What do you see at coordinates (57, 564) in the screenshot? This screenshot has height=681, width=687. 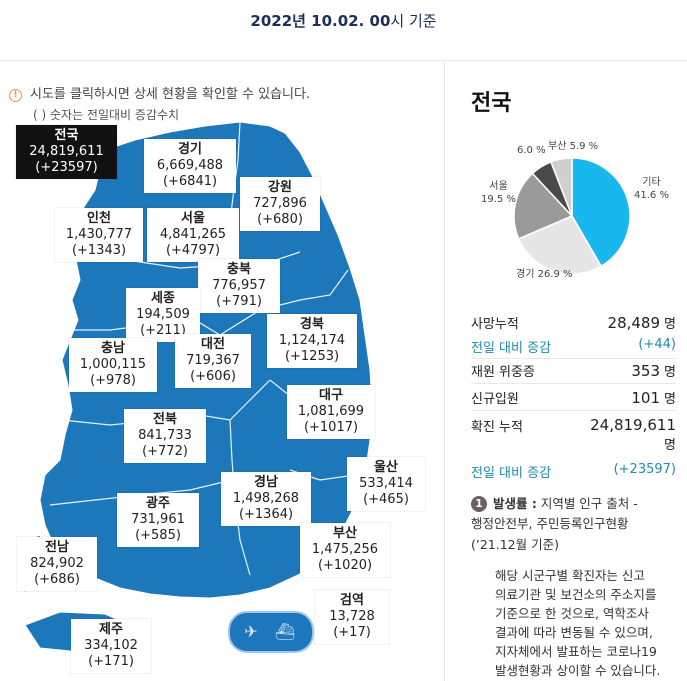 I see `region-label-jeonnam: 전남 824,902 (+686)` at bounding box center [57, 564].